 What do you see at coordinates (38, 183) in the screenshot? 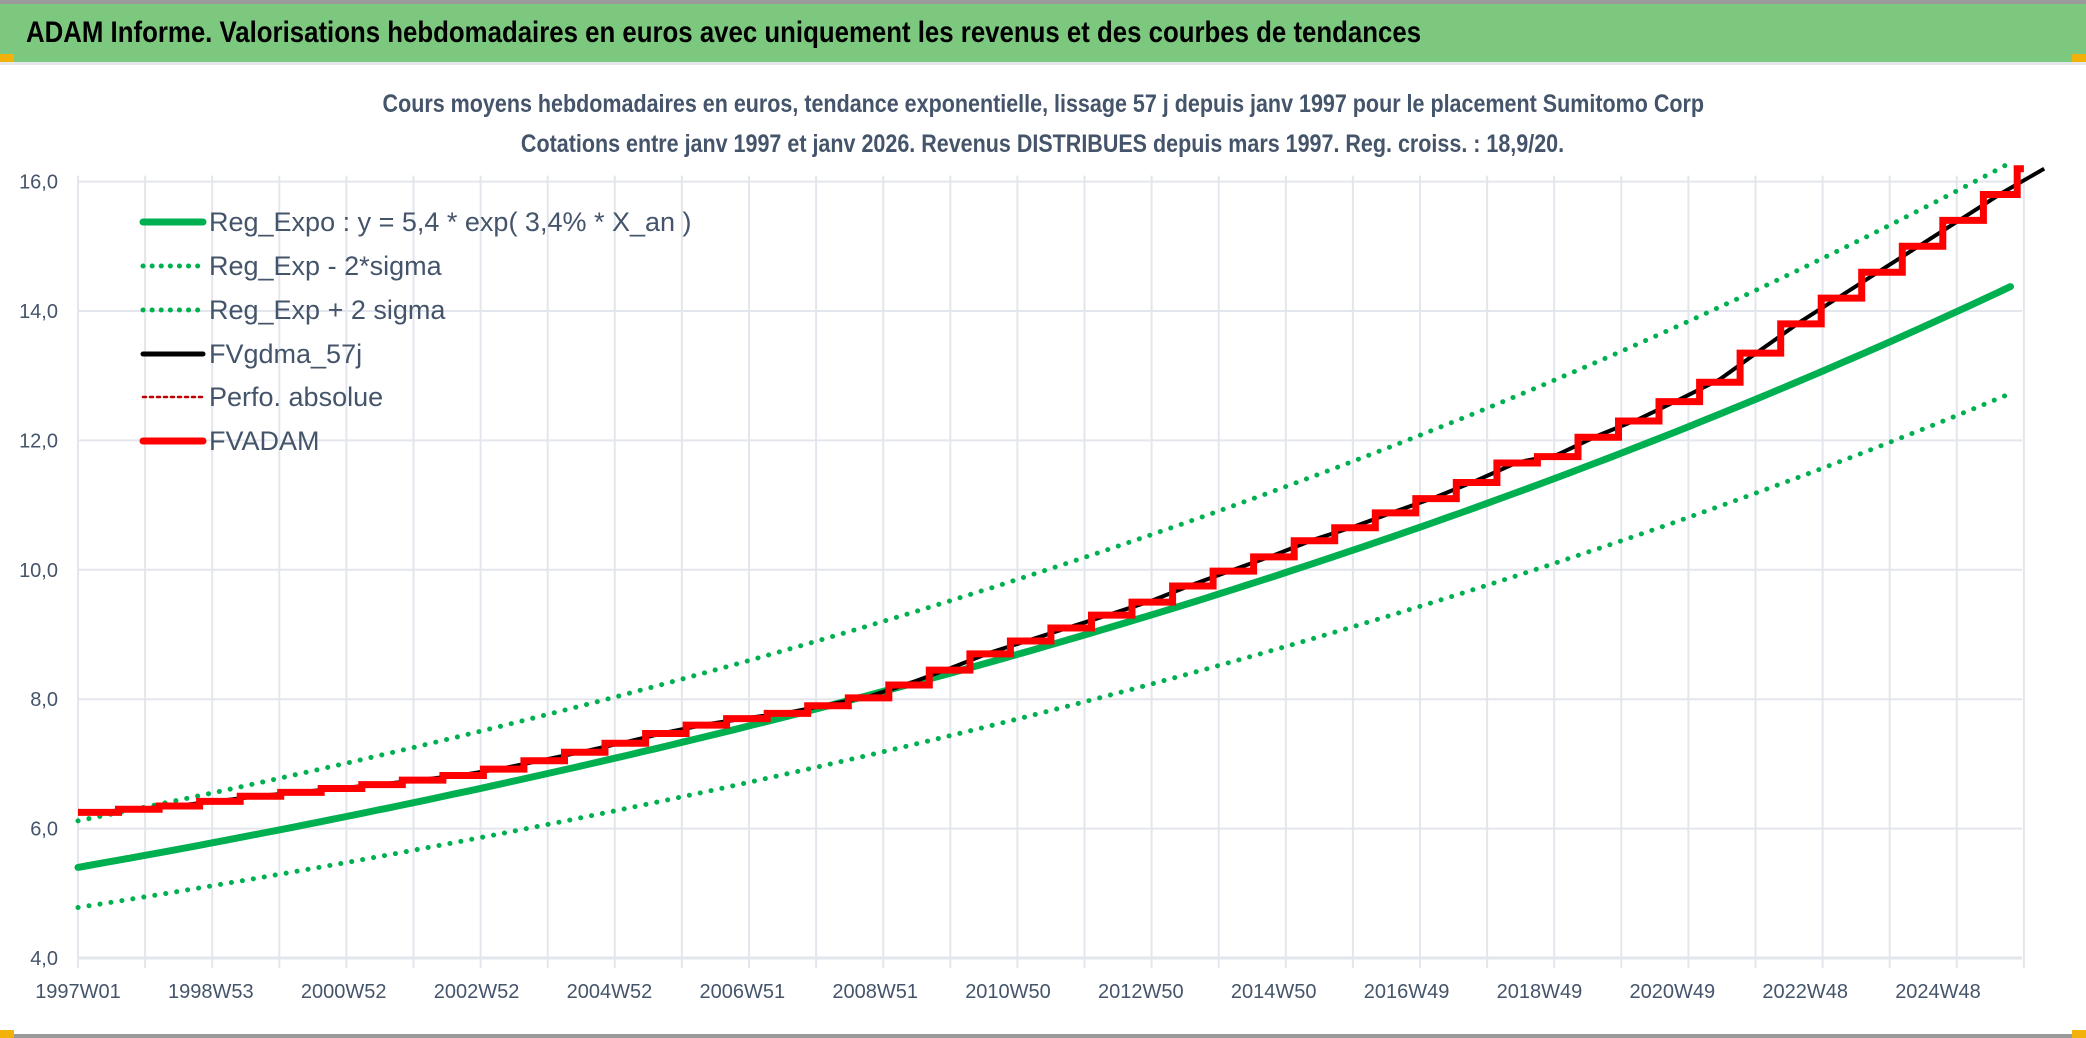
I see `y-tick-label: 16,0` at bounding box center [38, 183].